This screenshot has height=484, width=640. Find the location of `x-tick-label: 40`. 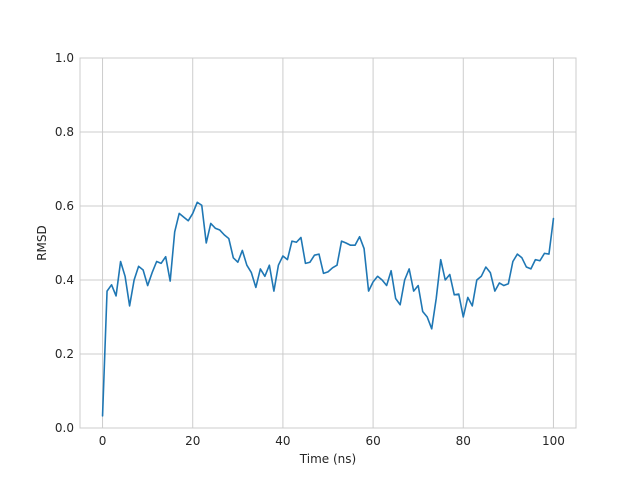

x-tick-label: 40 is located at coordinates (282, 441).